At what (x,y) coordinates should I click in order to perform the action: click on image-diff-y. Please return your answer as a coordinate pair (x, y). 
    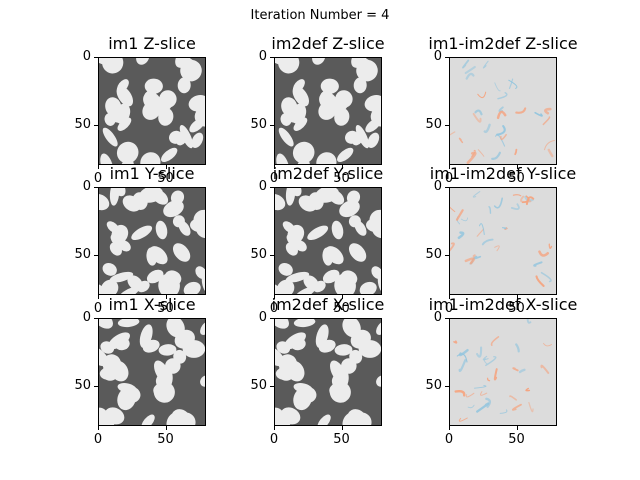
    Looking at the image, I should click on (503, 241).